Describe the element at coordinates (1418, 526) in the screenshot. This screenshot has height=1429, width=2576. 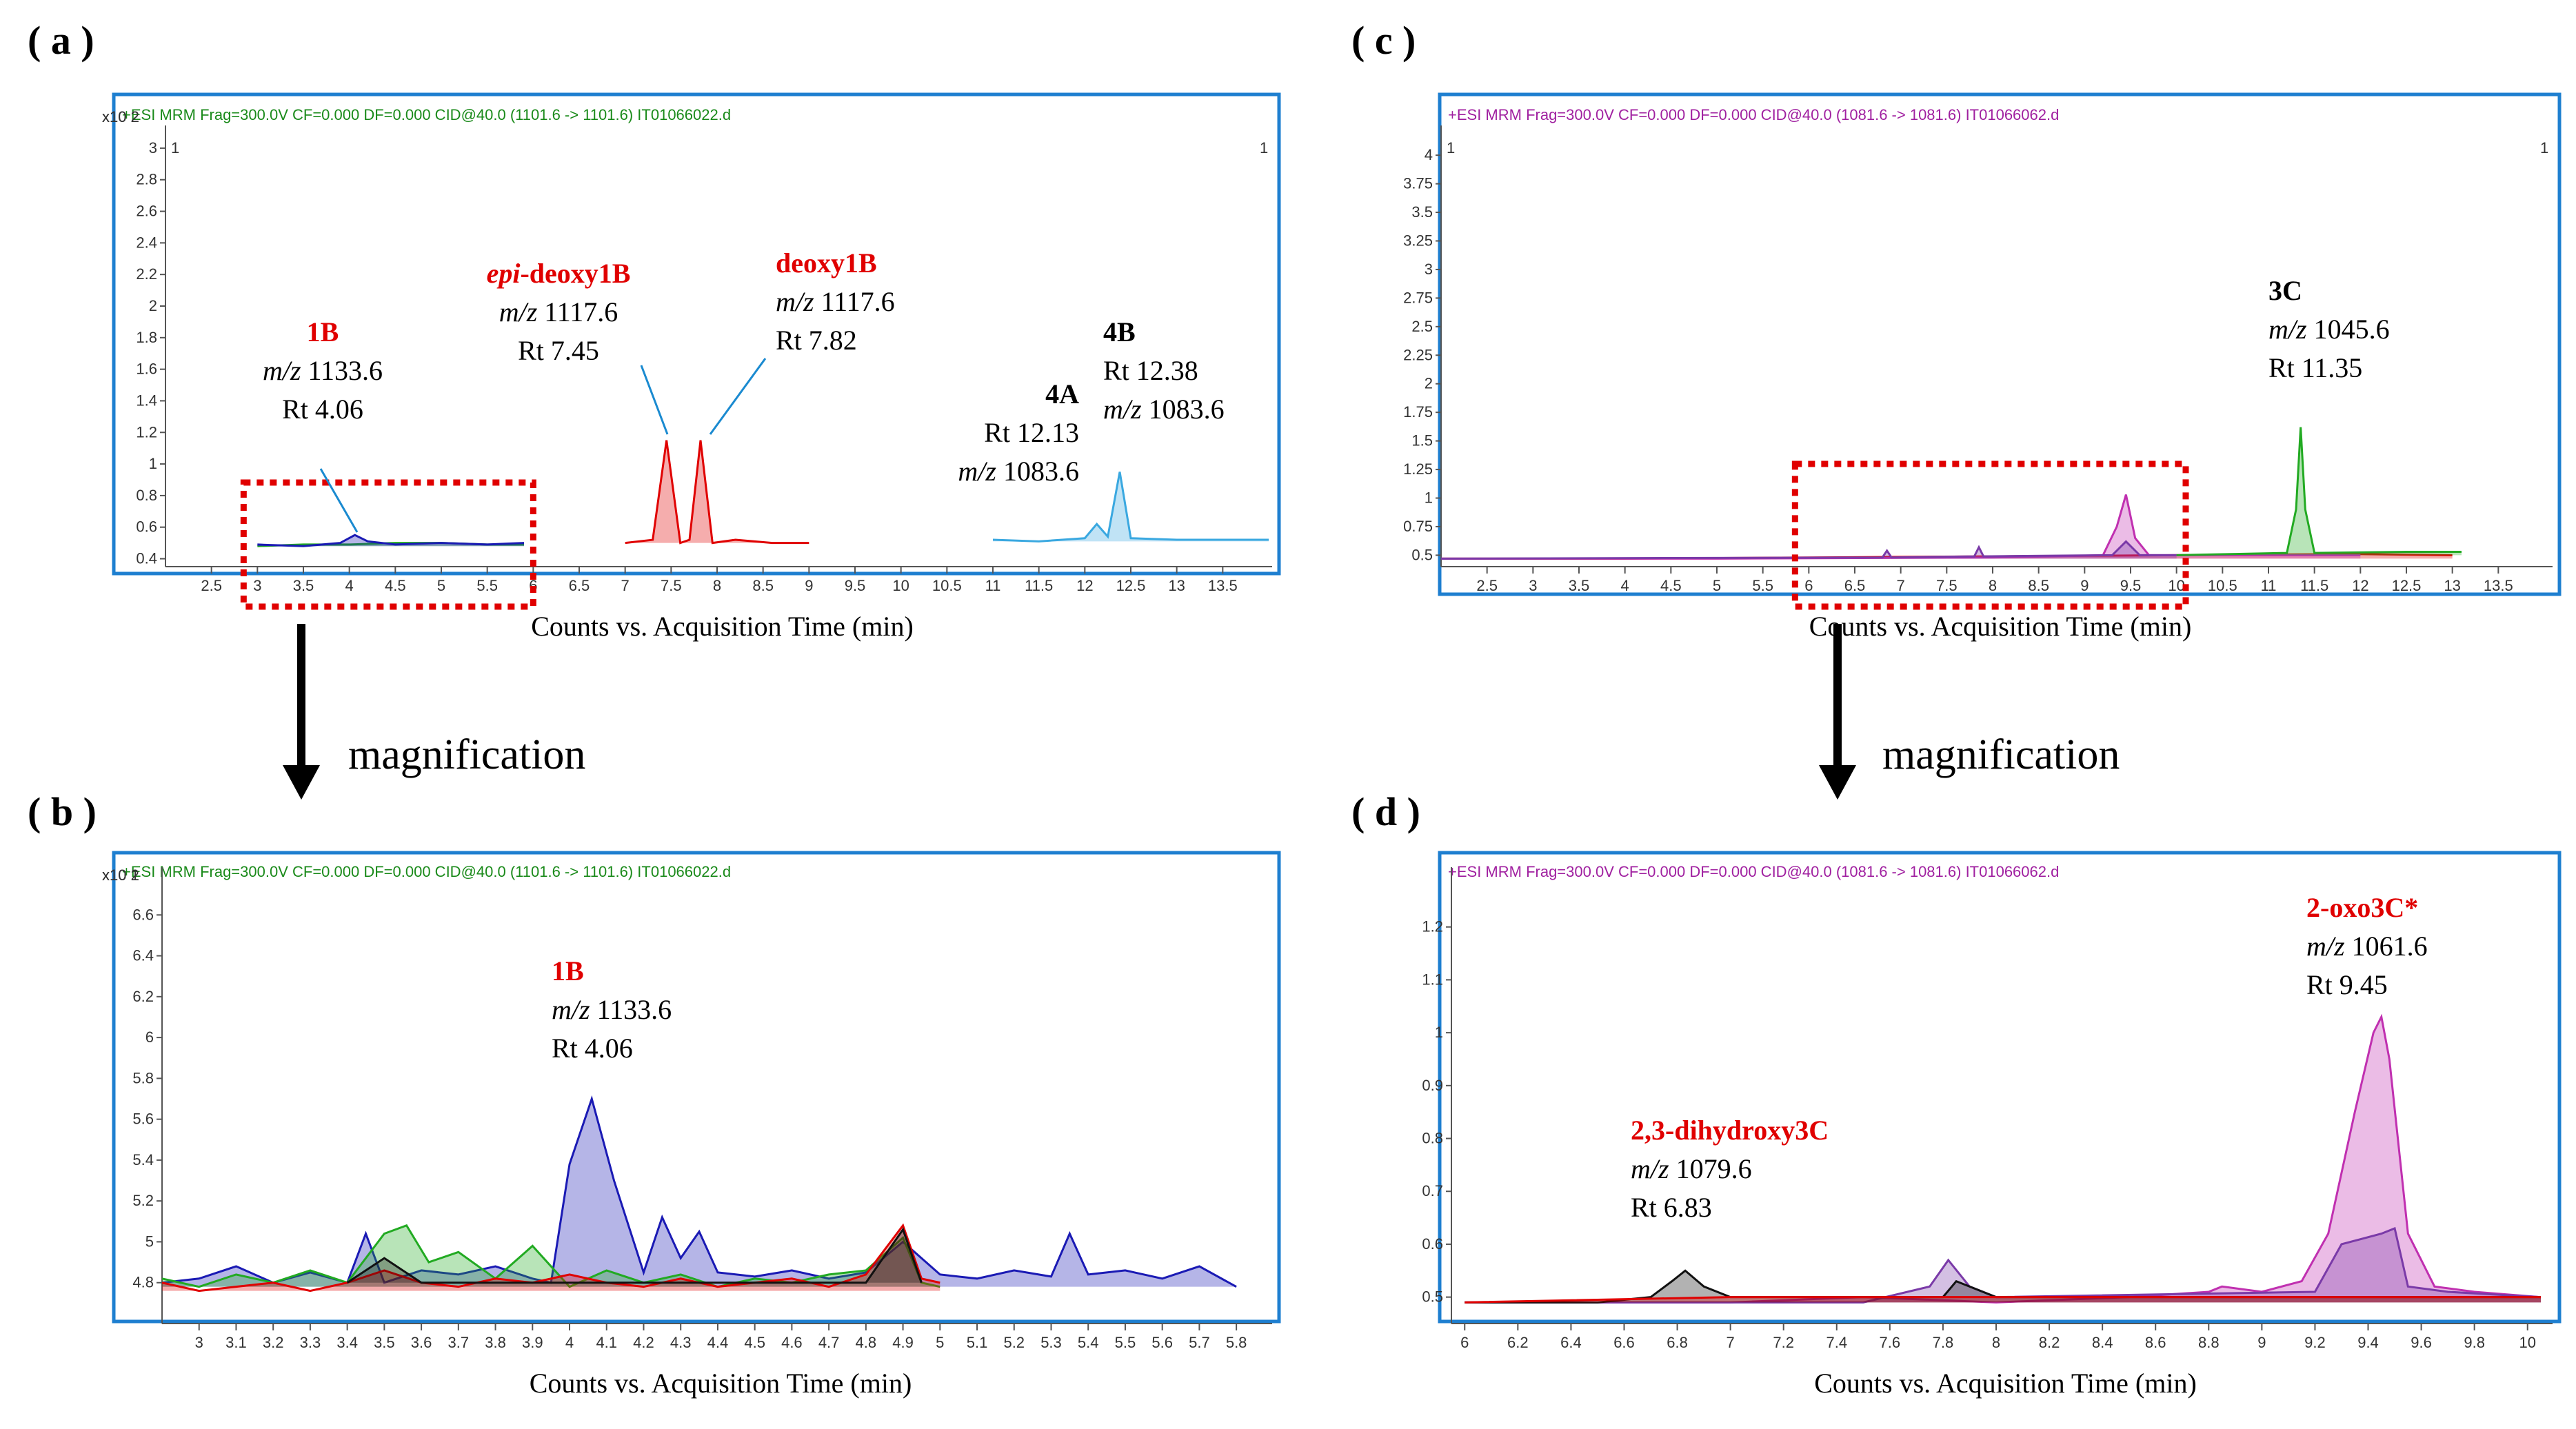
I see `y-tick-label: 0.75` at that location.